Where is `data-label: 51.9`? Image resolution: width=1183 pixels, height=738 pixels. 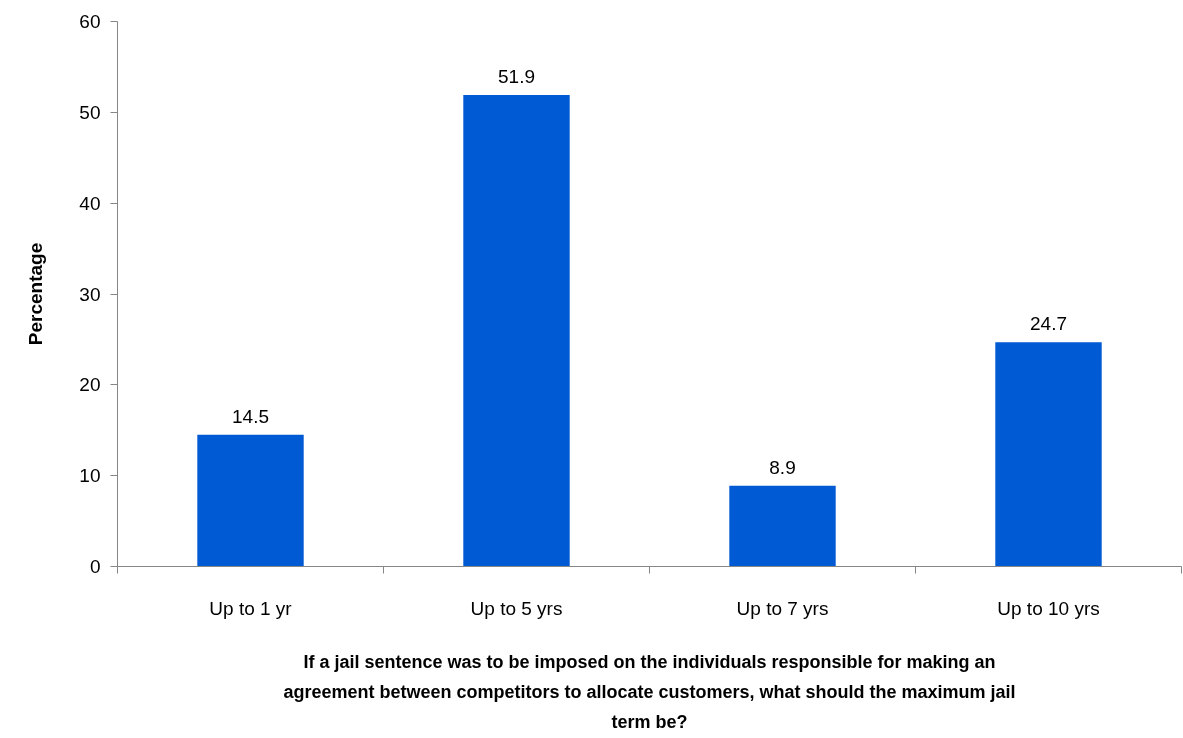 data-label: 51.9 is located at coordinates (516, 77).